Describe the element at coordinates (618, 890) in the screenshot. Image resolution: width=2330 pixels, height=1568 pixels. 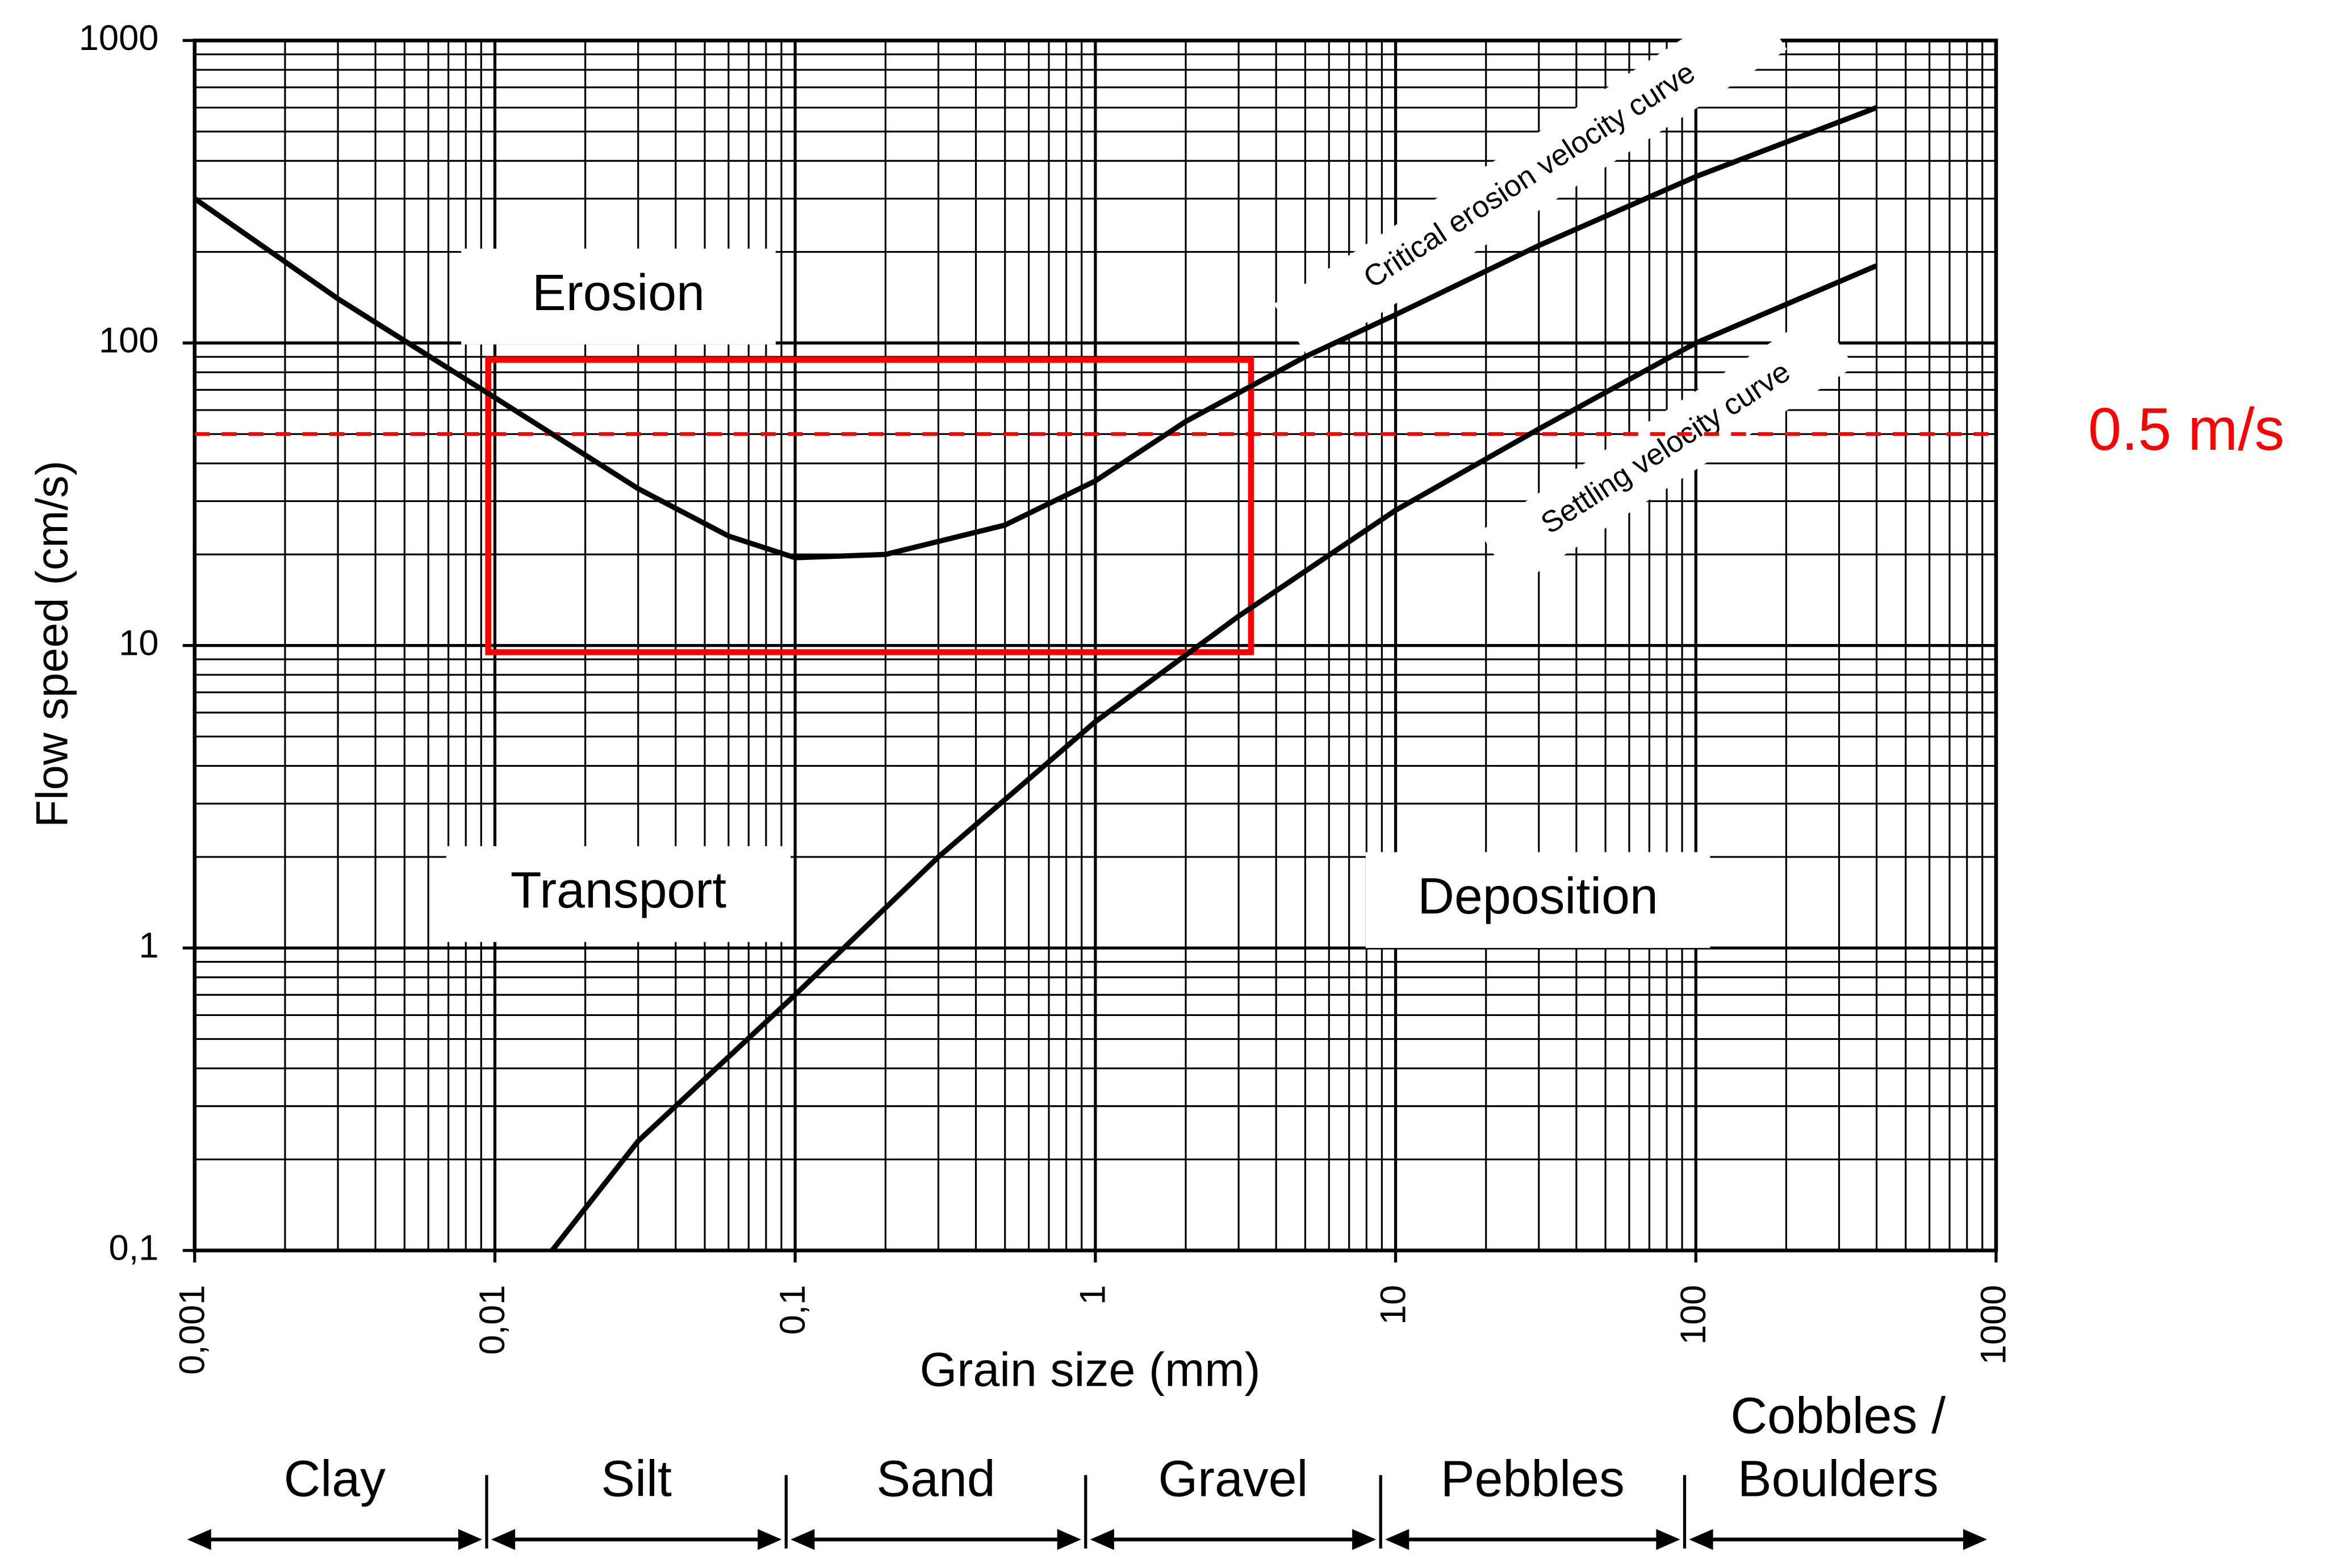
I see `region-label: Transport` at that location.